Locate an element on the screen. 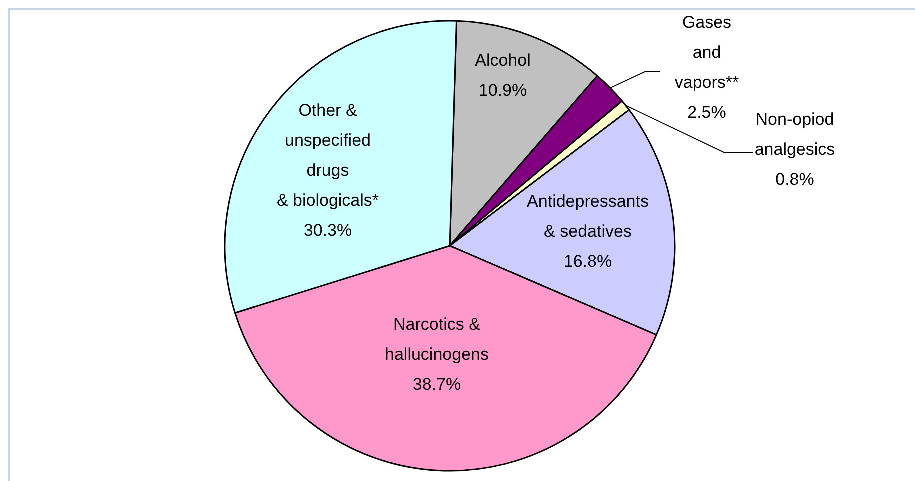 The image size is (915, 481). slice-label: Alcohol is located at coordinates (503, 60).